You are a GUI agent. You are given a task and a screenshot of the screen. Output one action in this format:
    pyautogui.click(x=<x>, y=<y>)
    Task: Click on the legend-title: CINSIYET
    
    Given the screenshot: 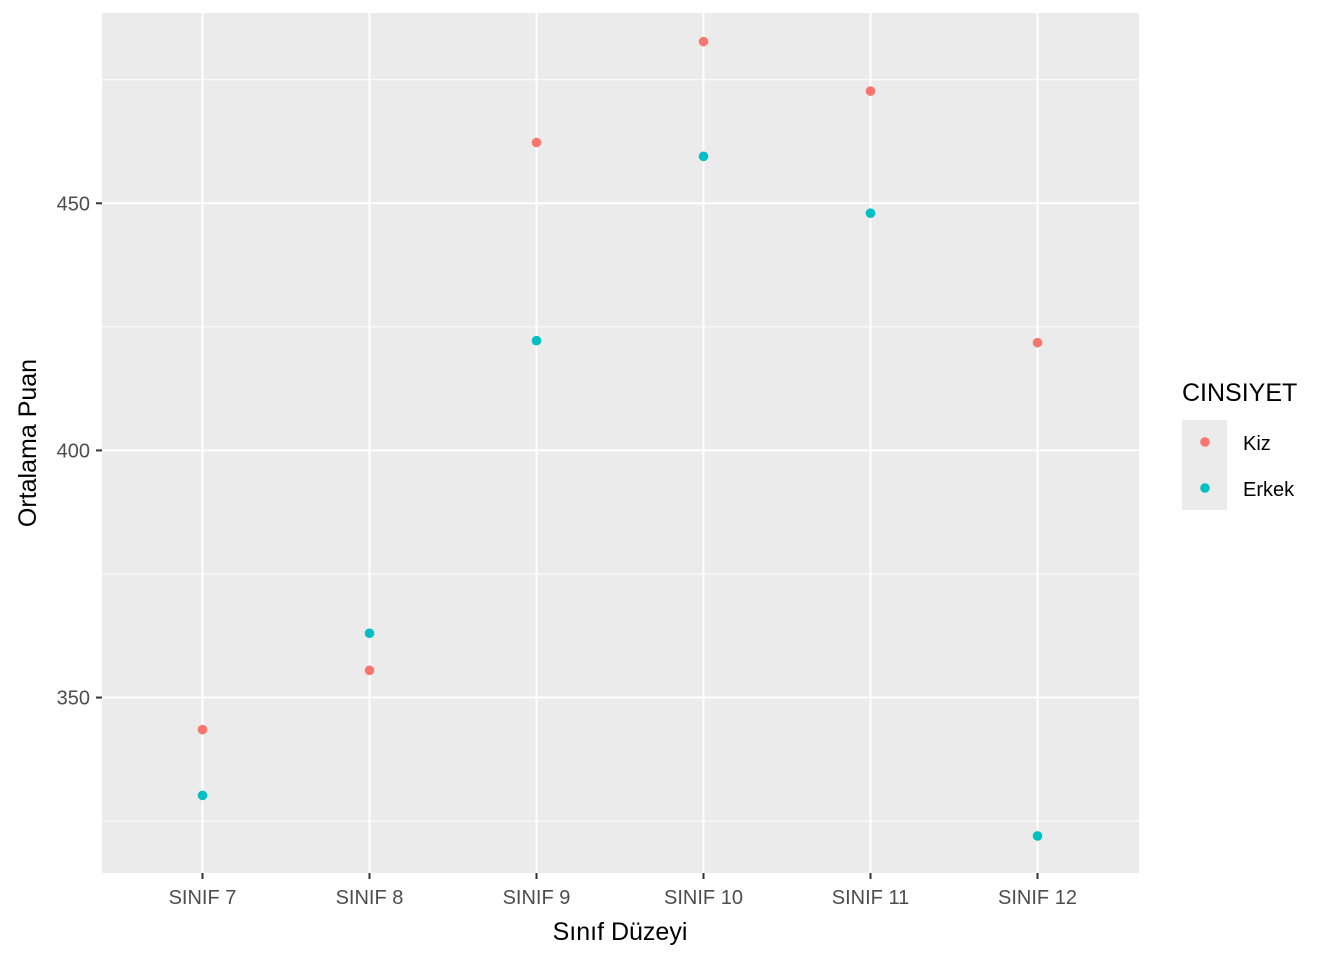 What is the action you would take?
    pyautogui.click(x=1239, y=393)
    